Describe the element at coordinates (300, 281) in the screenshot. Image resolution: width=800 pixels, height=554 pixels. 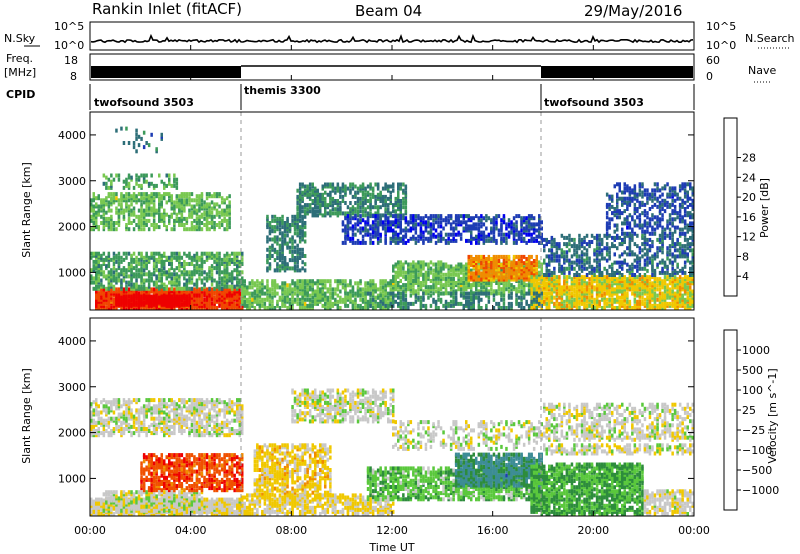
I see `data-cell-2070` at that location.